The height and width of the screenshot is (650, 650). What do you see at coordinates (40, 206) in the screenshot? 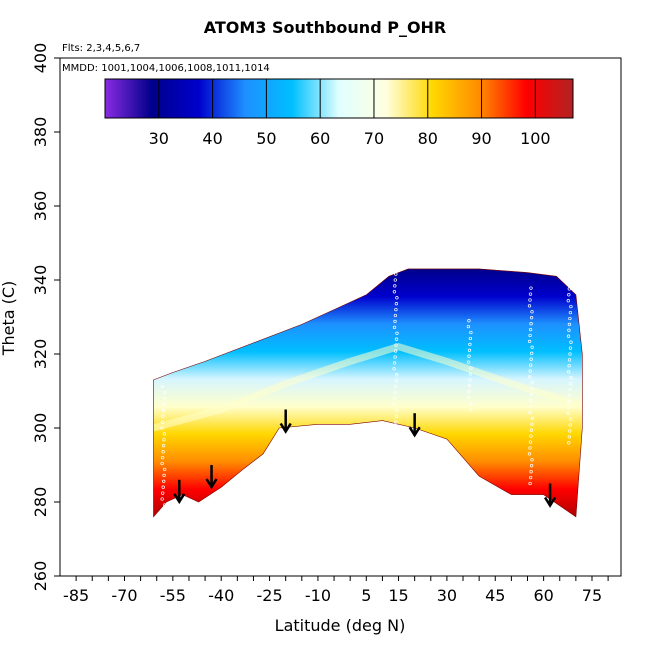
I see `y-tick-label: 360` at bounding box center [40, 206].